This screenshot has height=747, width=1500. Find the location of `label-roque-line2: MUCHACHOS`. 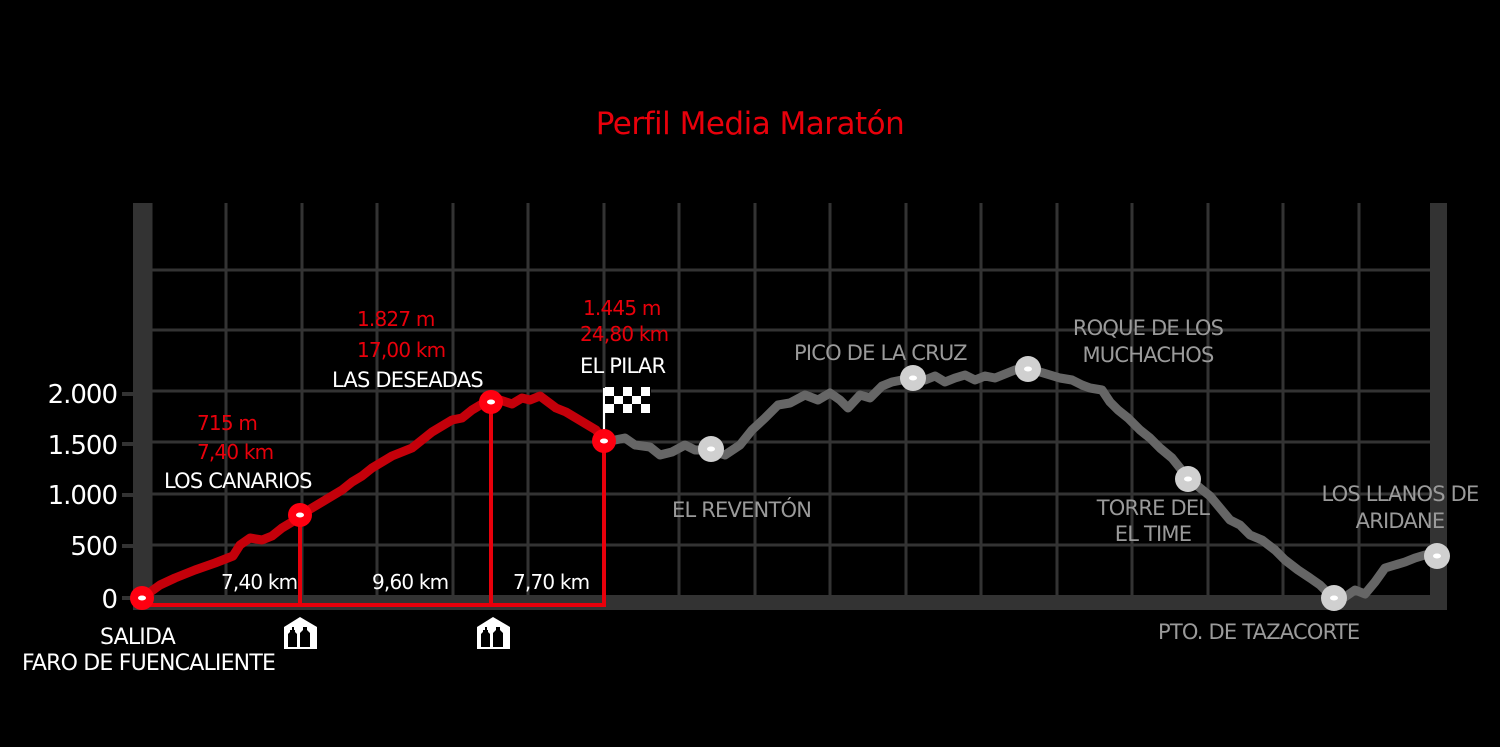

label-roque-line2: MUCHACHOS is located at coordinates (1148, 355).